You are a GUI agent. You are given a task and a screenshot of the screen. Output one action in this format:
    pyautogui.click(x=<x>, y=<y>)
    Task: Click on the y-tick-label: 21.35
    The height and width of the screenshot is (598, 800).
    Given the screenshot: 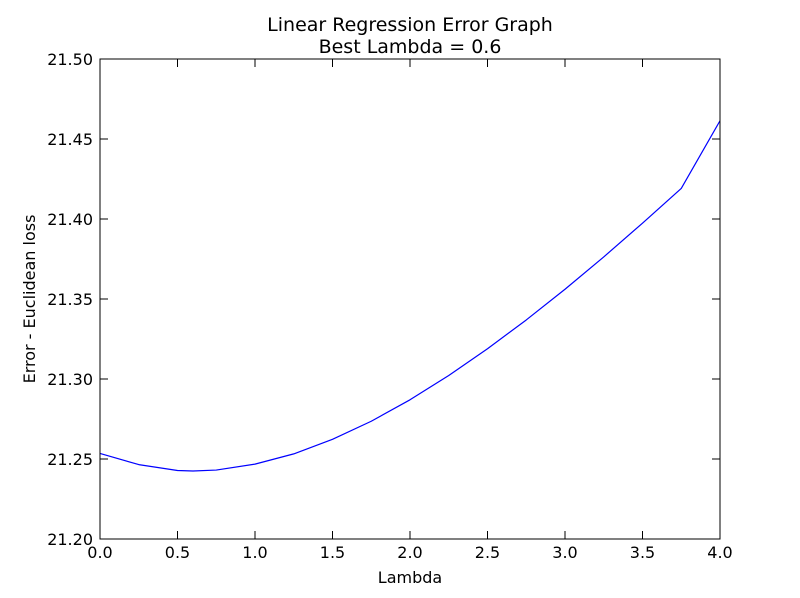 What is the action you would take?
    pyautogui.click(x=70, y=299)
    